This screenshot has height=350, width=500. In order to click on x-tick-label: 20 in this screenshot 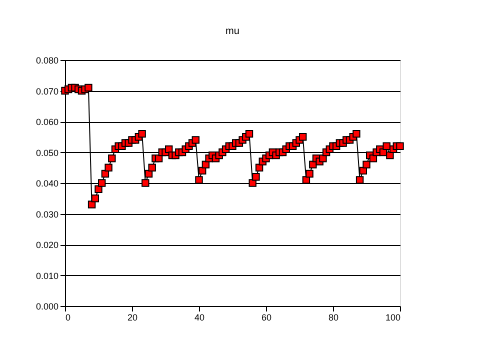, I will do `click(132, 317)`.